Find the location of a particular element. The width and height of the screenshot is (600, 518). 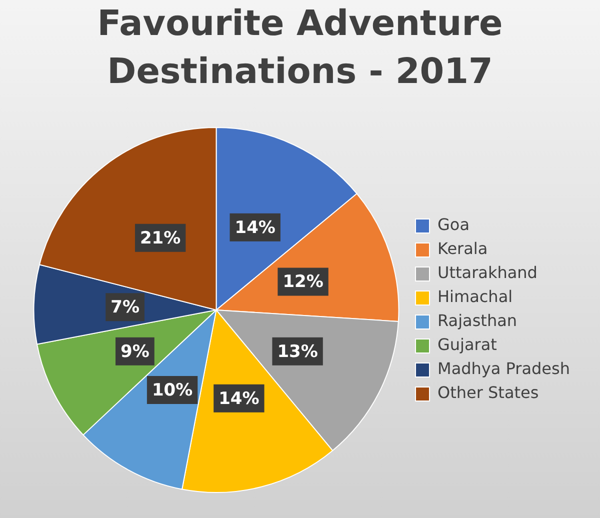

data-label: 13% is located at coordinates (297, 352).